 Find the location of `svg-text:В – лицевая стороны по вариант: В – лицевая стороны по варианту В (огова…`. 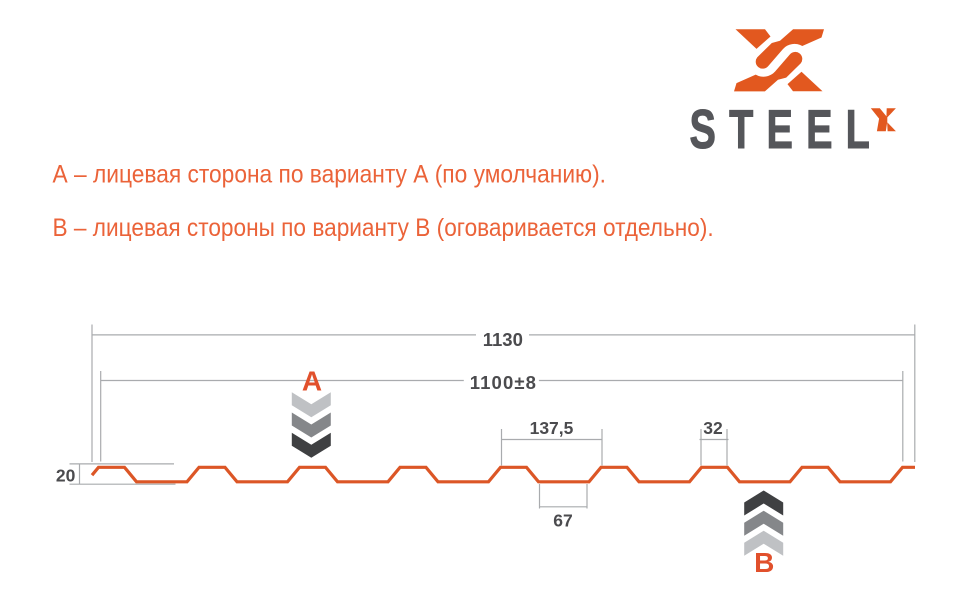

svg-text:В – лицевая стороны по вариант: В – лицевая стороны по варианту В (огова… is located at coordinates (383, 228).